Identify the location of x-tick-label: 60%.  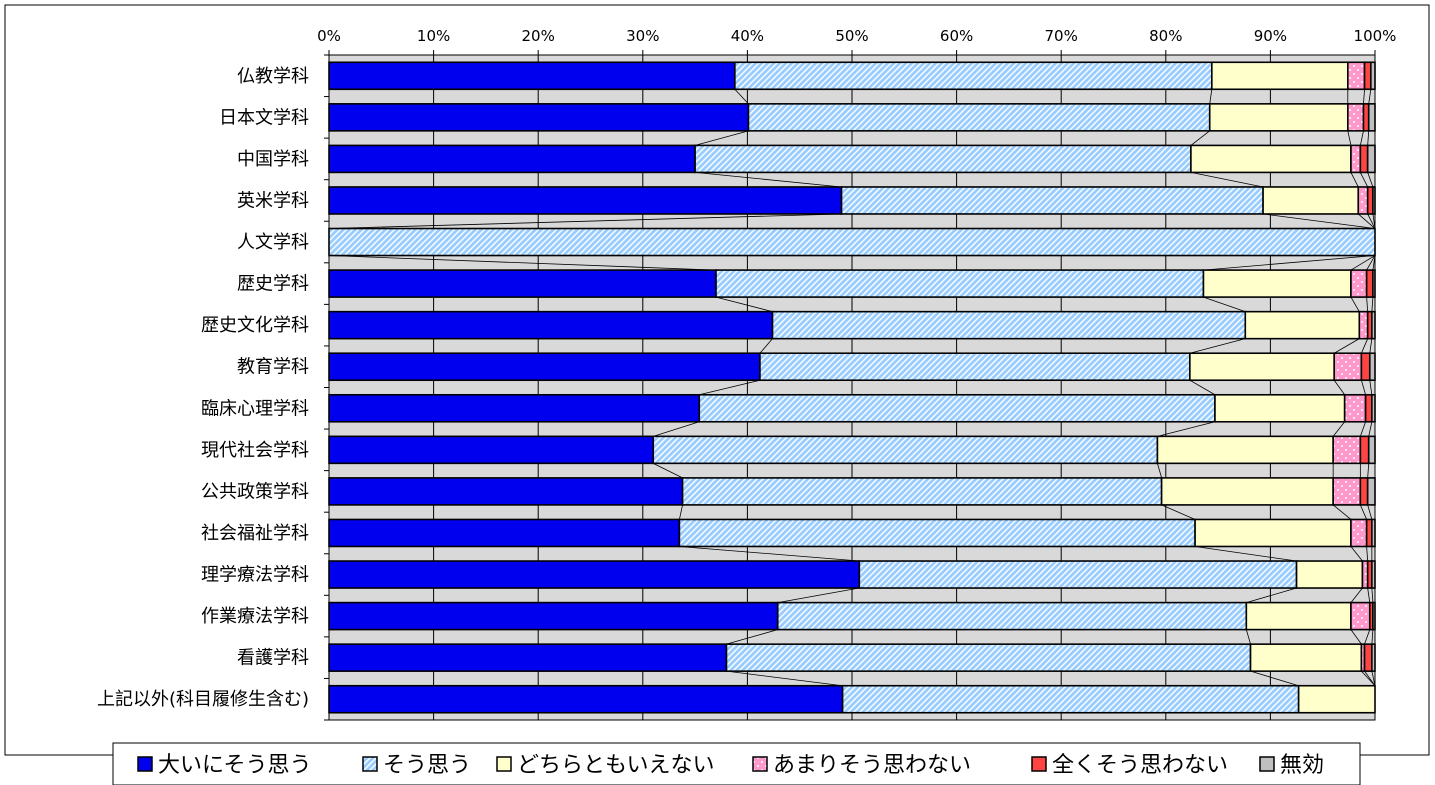
(956, 36).